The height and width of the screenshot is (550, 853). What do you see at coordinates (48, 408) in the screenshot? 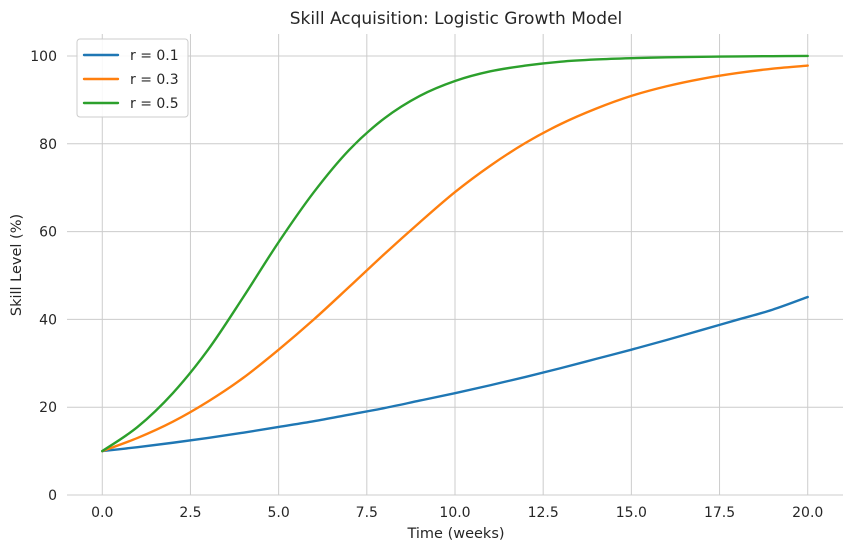
I see `y-tick-label: 20` at bounding box center [48, 408].